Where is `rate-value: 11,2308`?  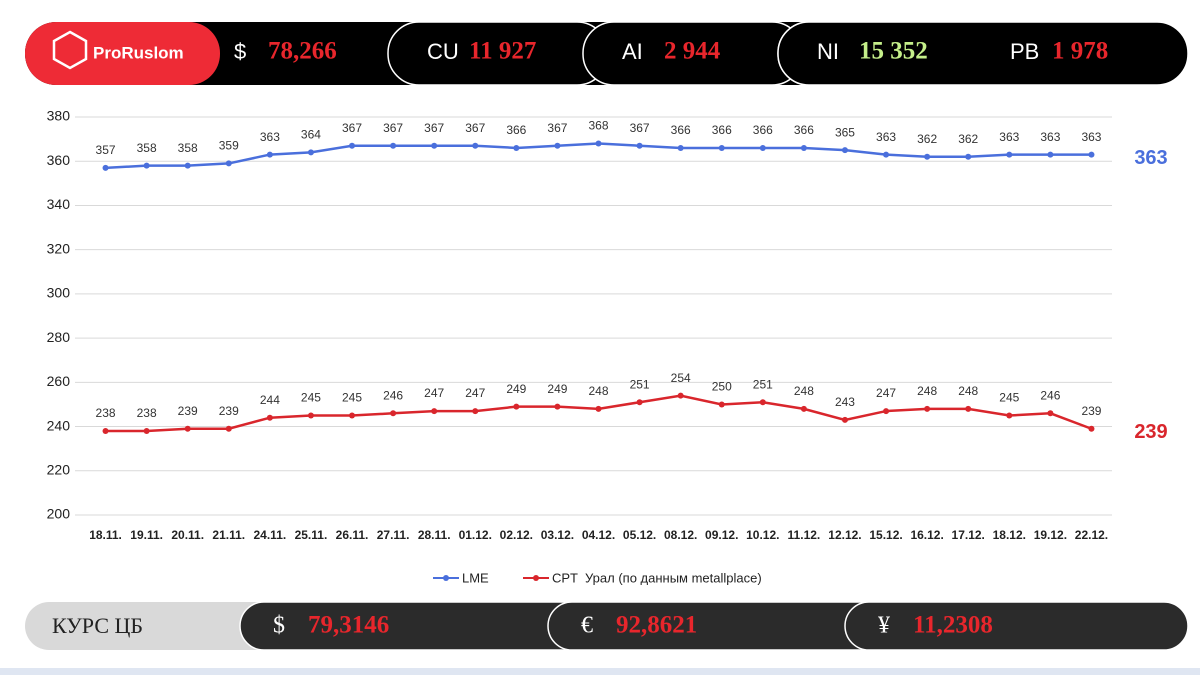 rate-value: 11,2308 is located at coordinates (953, 625).